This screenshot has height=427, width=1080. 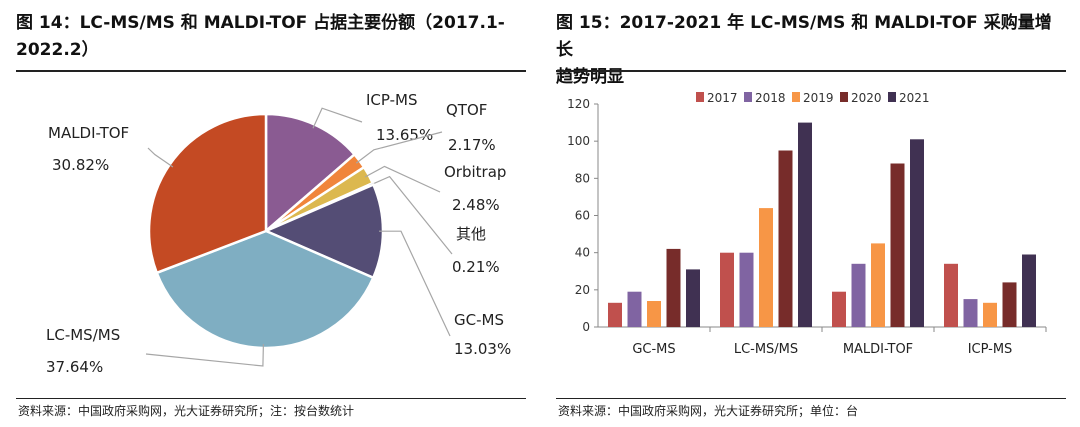 What do you see at coordinates (766, 349) in the screenshot?
I see `x-category-label: LC-MS/MS` at bounding box center [766, 349].